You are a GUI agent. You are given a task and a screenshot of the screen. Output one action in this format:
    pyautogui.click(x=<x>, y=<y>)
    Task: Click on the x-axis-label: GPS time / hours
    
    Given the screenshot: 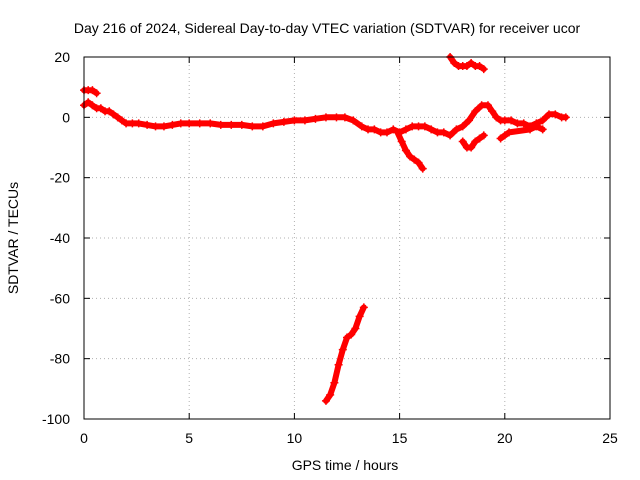 What is the action you would take?
    pyautogui.click(x=345, y=465)
    